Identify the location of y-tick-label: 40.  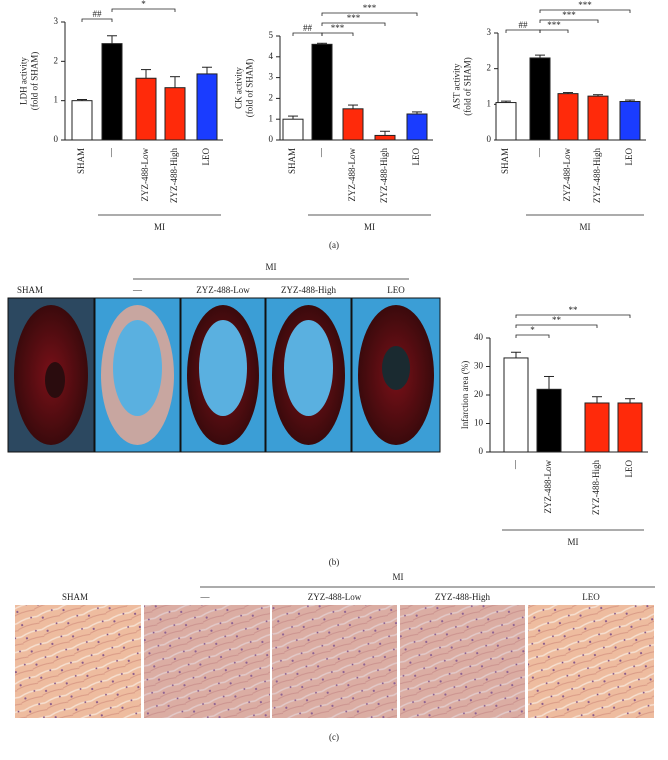
(479, 337).